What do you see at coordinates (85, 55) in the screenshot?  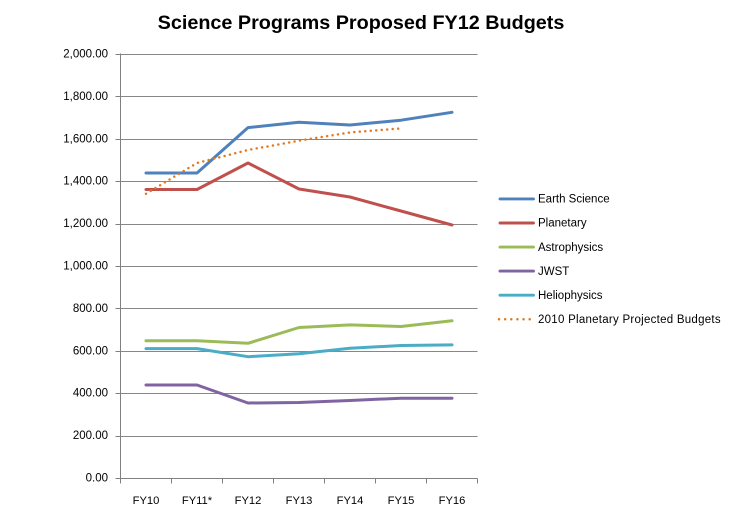 I see `svg-text: 2,000.00` at bounding box center [85, 55].